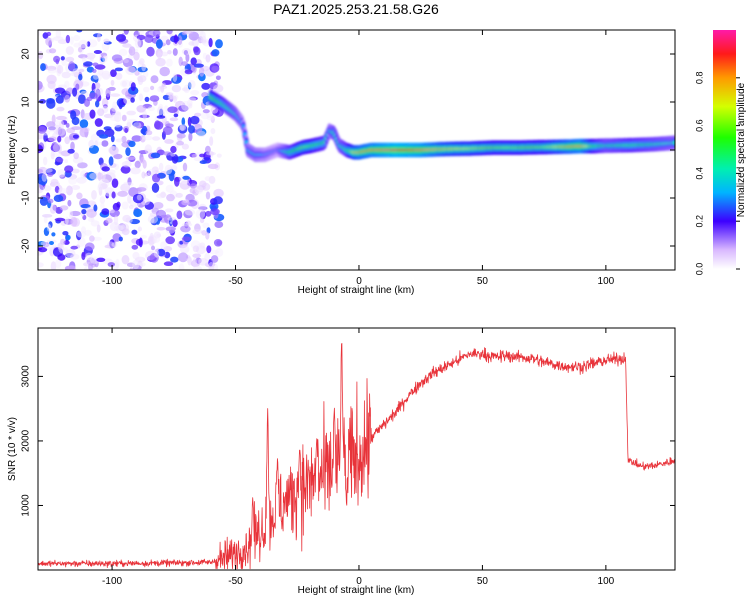  Describe the element at coordinates (26, 245) in the screenshot. I see `spectrogram-y-tick-label: -20` at that location.